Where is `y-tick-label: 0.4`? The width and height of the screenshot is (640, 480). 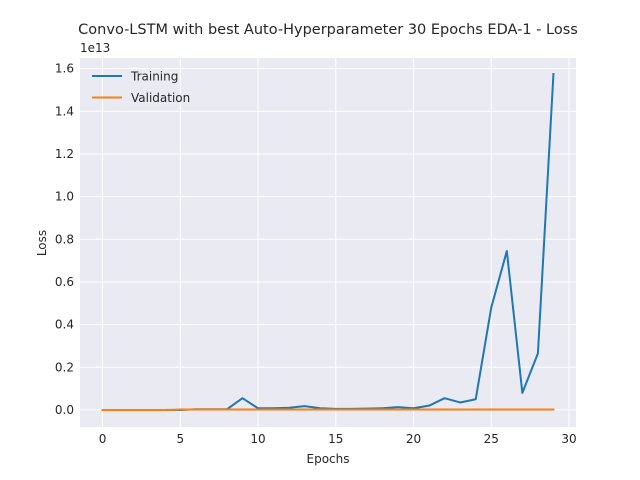 y-tick-label: 0.4 is located at coordinates (64, 325).